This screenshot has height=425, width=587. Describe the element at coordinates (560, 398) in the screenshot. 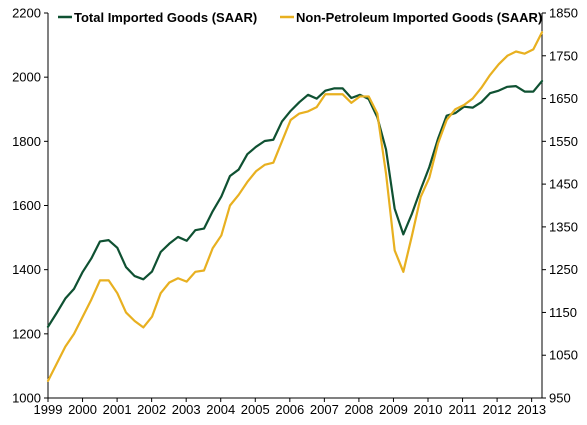

I see `y-right-tick-label: 950` at that location.